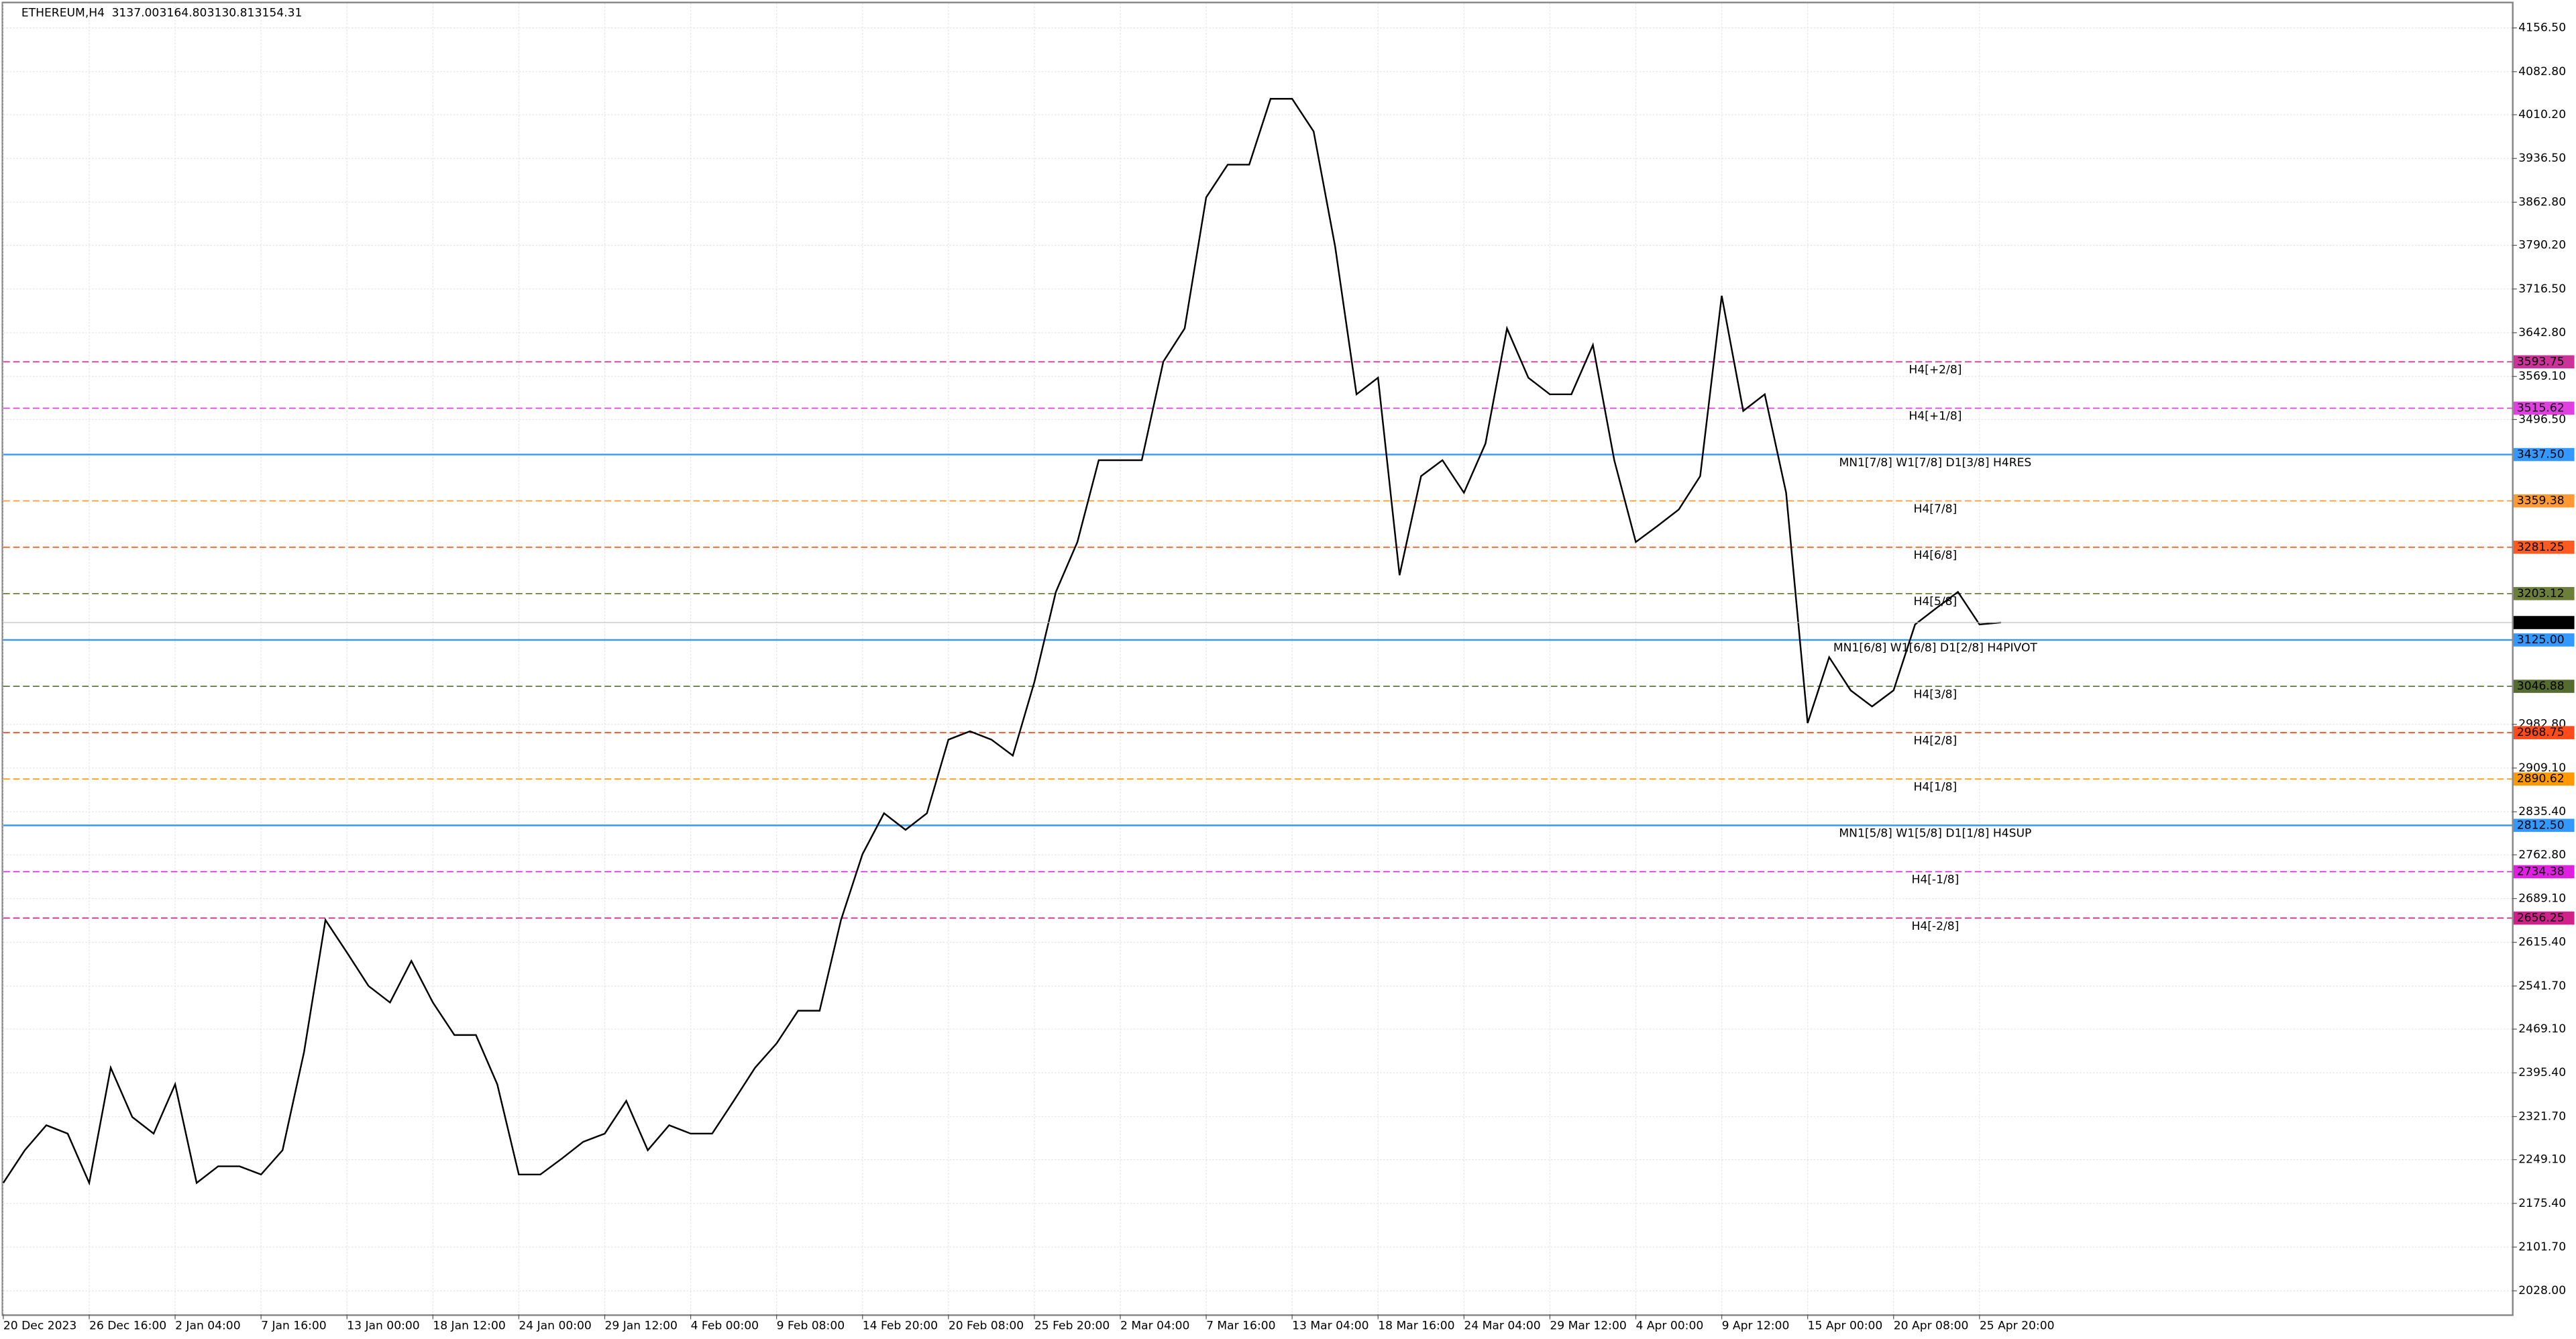 This screenshot has height=1339, width=2576. I want to click on x-tick-label: 25 Feb 20:00, so click(1072, 1325).